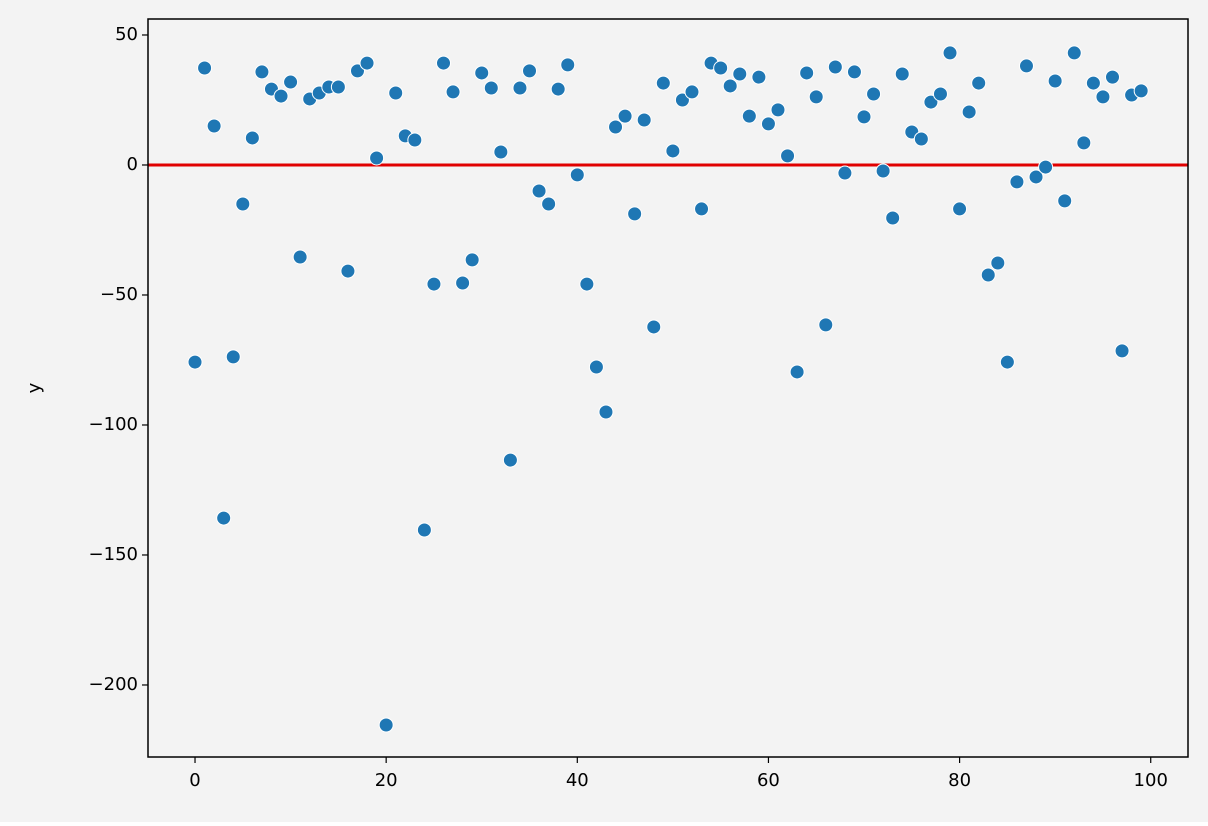 The image size is (1208, 826). Describe the element at coordinates (959, 780) in the screenshot. I see `x-tick-label: 80` at that location.